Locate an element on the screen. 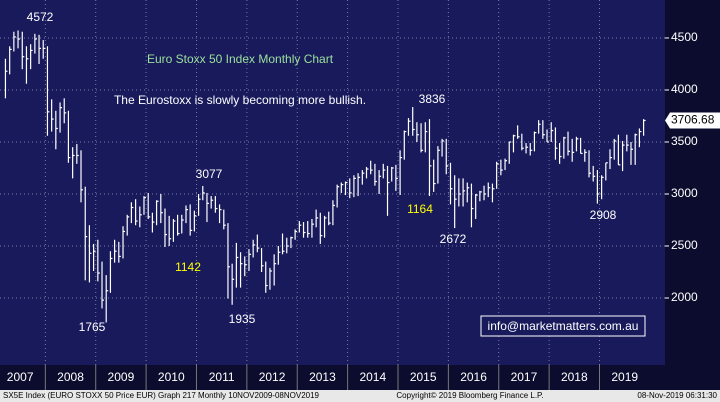 This screenshot has height=402, width=720. x-tick-label: 2007 is located at coordinates (20, 377).